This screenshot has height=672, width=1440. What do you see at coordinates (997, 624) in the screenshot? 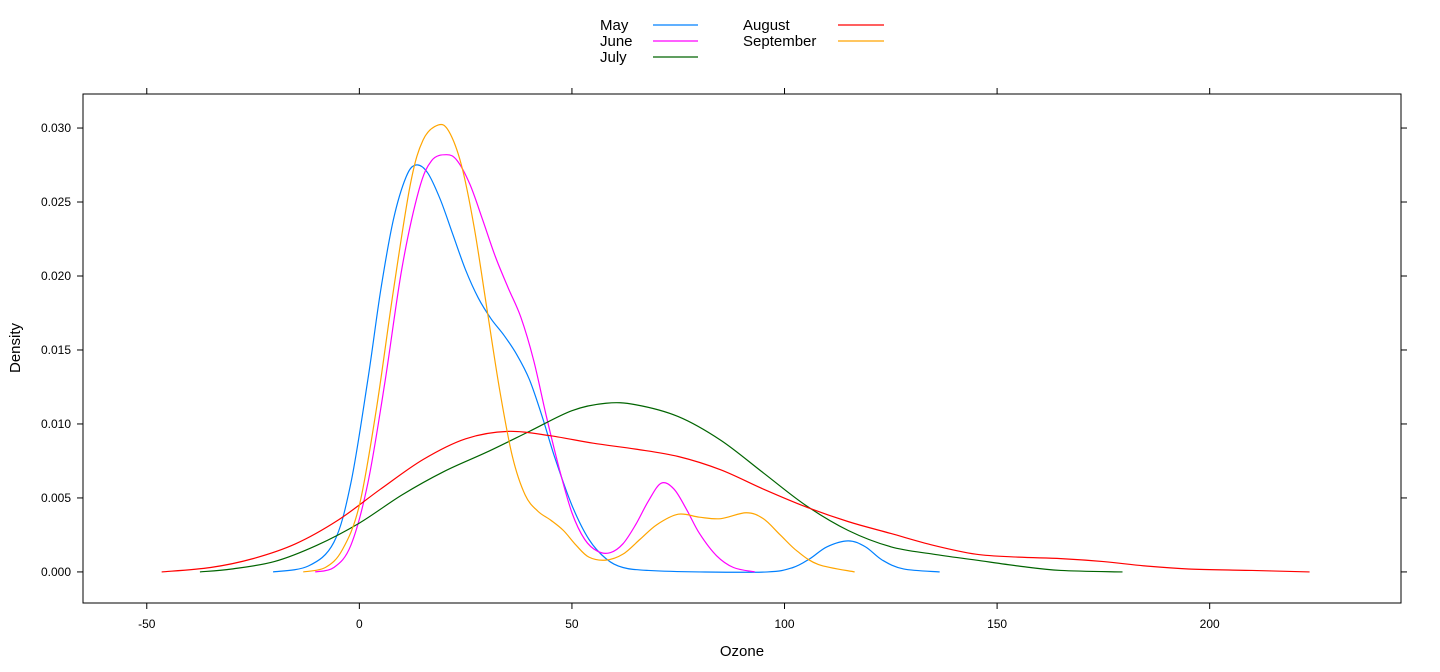
I see `x-tick-label: 150` at bounding box center [997, 624].